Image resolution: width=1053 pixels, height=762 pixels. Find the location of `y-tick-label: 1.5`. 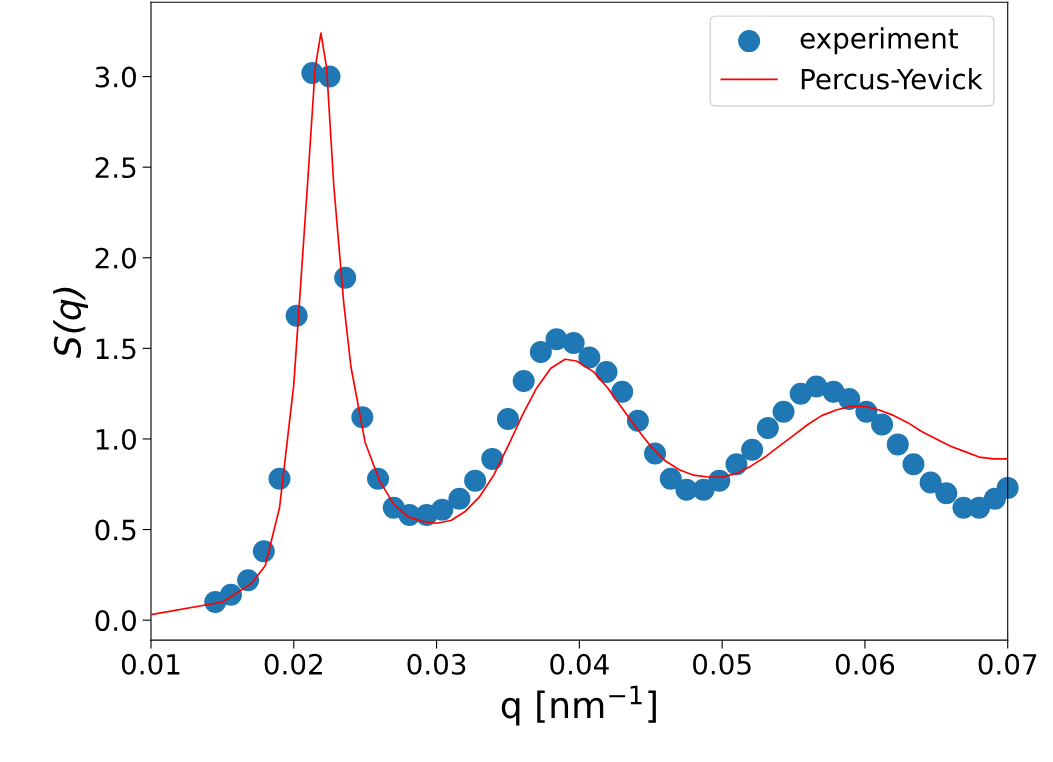

y-tick-label: 1.5 is located at coordinates (116, 349).